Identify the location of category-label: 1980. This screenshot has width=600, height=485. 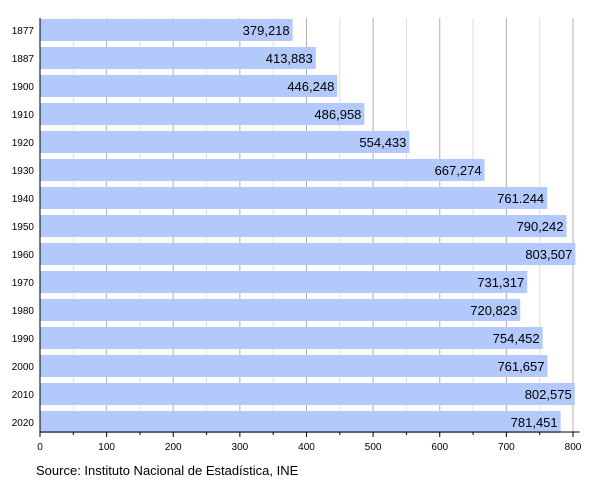
(23, 311).